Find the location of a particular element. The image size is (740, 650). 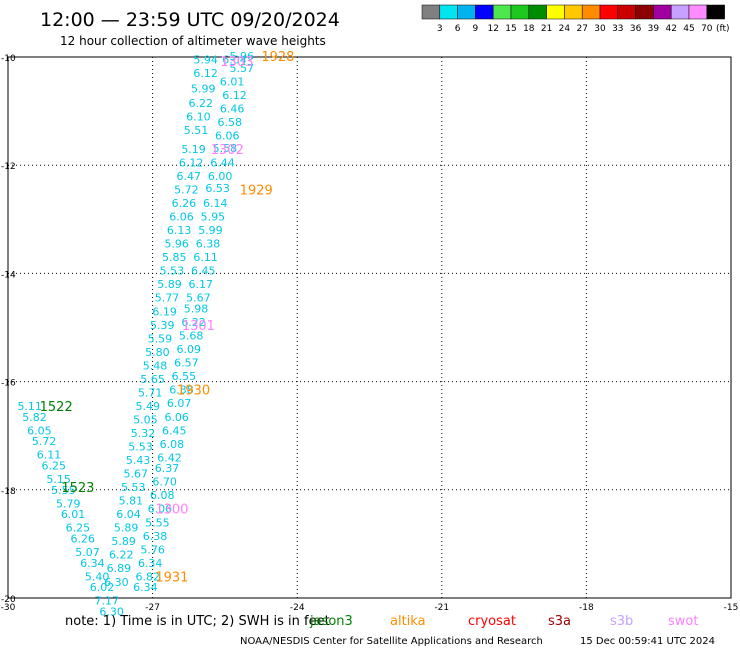

wave-height-label: 6.47 is located at coordinates (189, 176).